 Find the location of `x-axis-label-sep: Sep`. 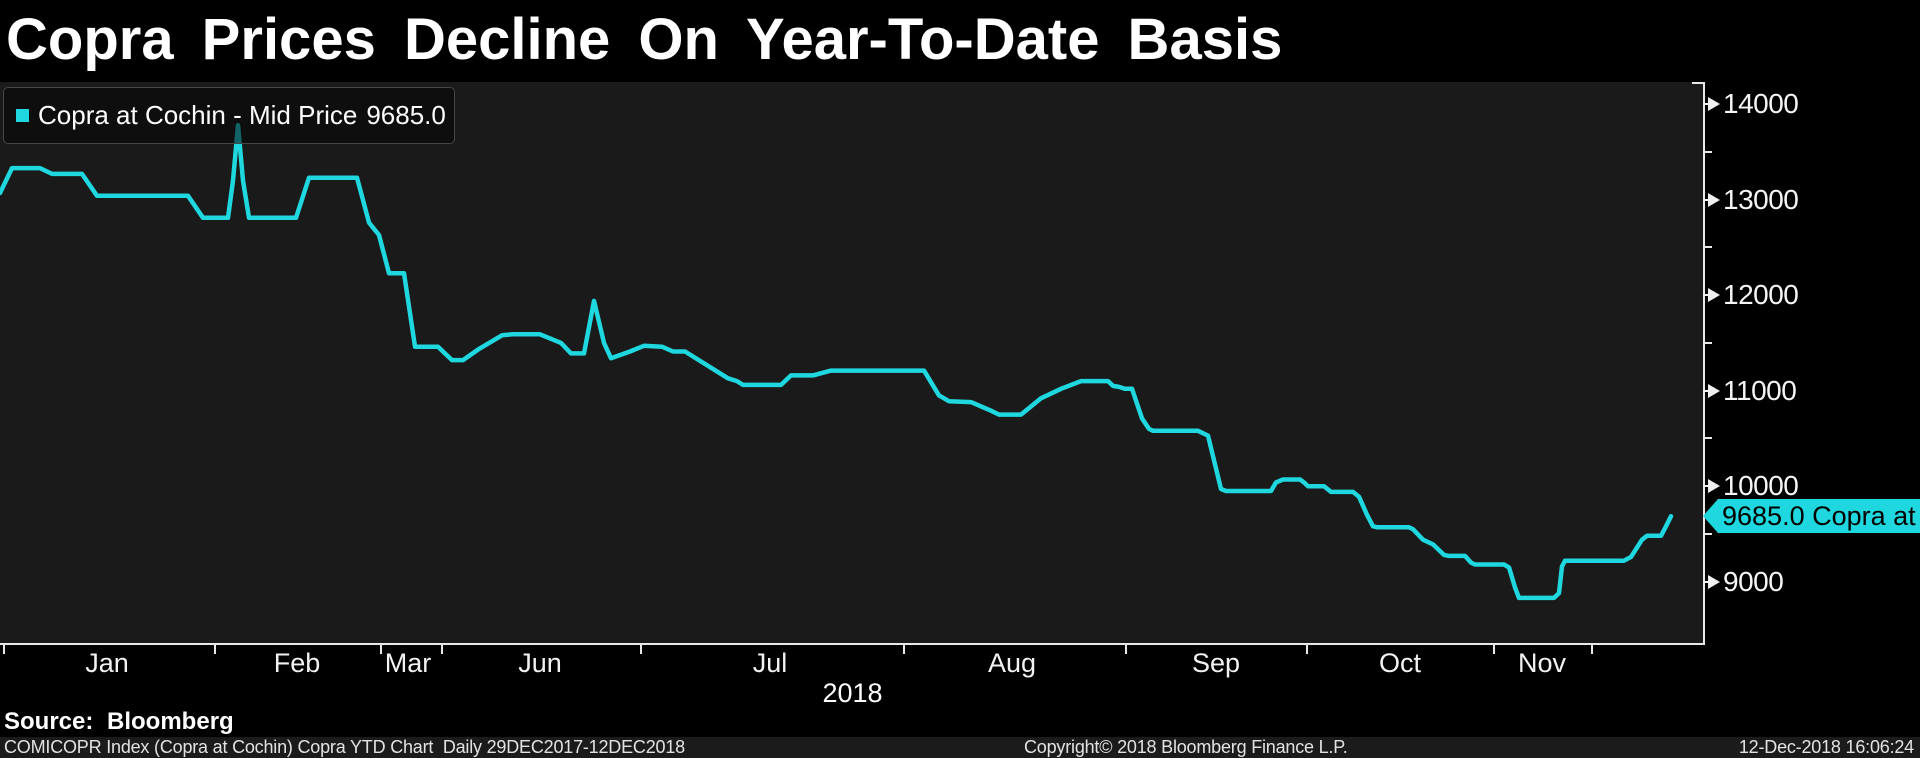

x-axis-label-sep: Sep is located at coordinates (1216, 663).